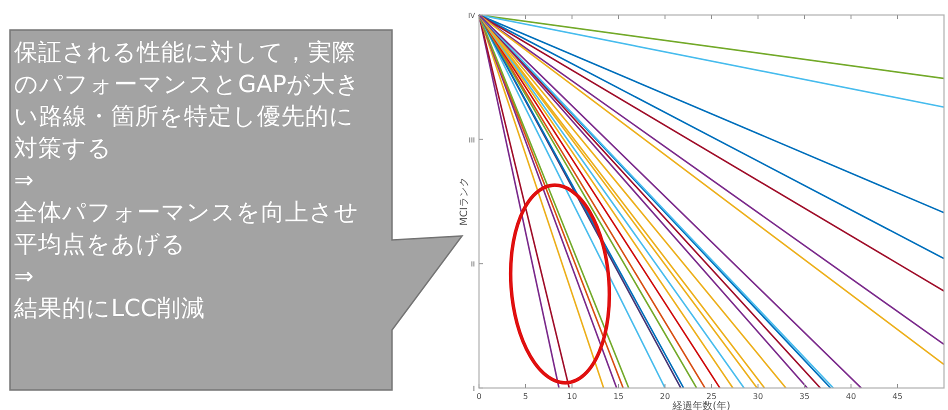 The height and width of the screenshot is (410, 948). Describe the element at coordinates (665, 396) in the screenshot. I see `x-tick-label: 20` at that location.